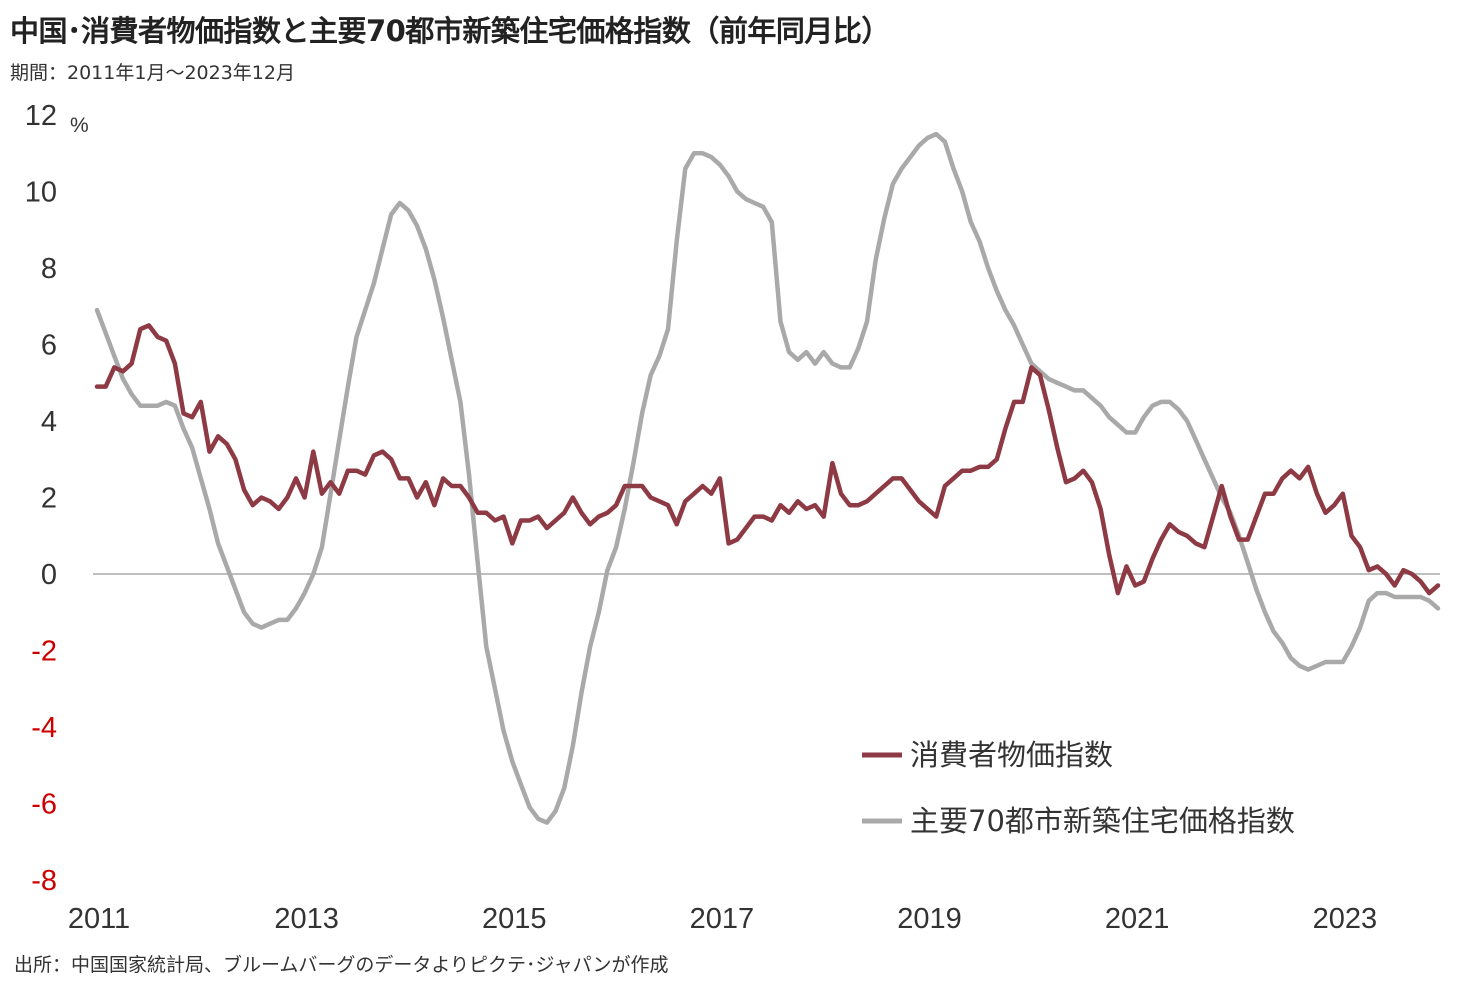 This screenshot has height=985, width=1481. I want to click on y-tick-label: 12, so click(41, 116).